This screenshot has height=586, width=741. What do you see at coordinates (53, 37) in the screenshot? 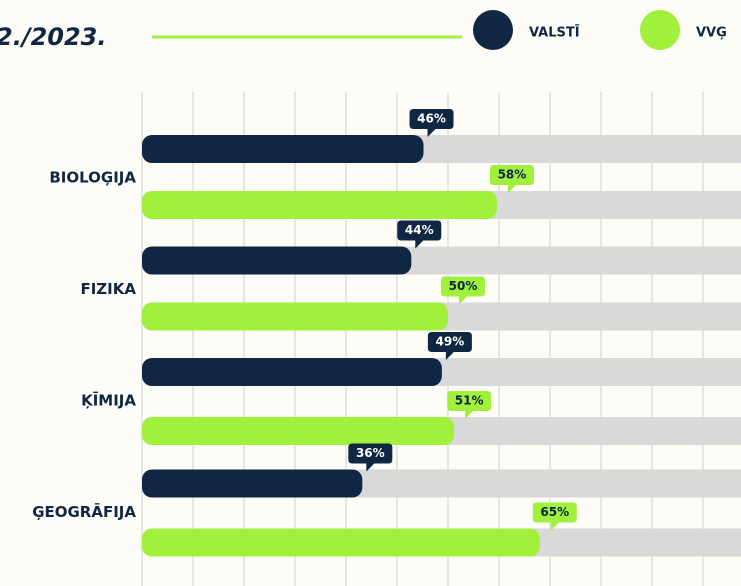
I see `chart-title: 2./2023.` at bounding box center [53, 37].